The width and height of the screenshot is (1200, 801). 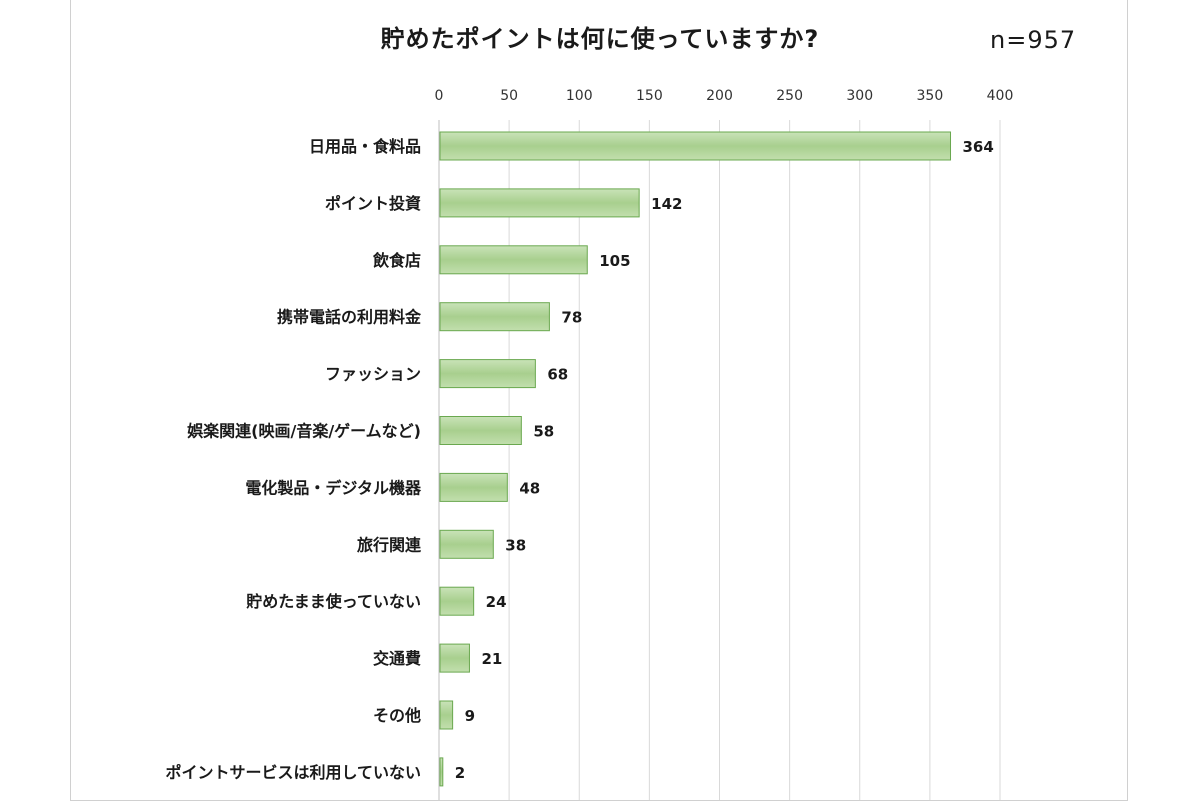 I want to click on data-label: 78, so click(x=571, y=318).